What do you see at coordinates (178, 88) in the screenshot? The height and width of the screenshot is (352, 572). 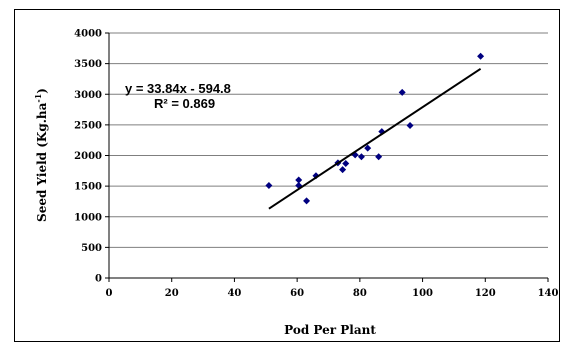 I see `trendline-equation: y = 33.84x - 594.8` at bounding box center [178, 88].